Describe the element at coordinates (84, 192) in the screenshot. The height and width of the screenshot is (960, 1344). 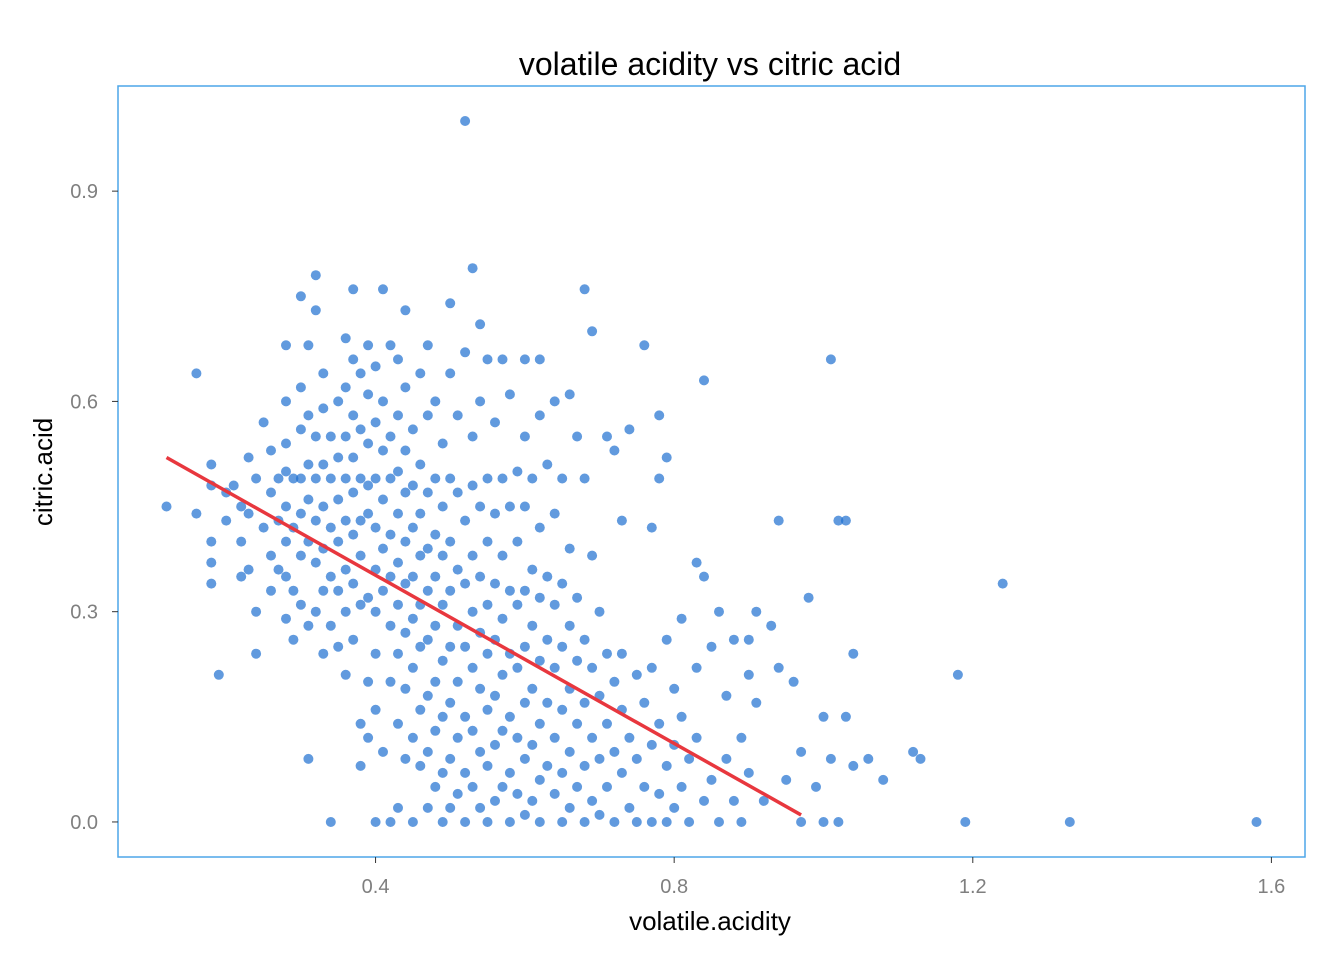
I see `y-tick-label: 0.9` at that location.